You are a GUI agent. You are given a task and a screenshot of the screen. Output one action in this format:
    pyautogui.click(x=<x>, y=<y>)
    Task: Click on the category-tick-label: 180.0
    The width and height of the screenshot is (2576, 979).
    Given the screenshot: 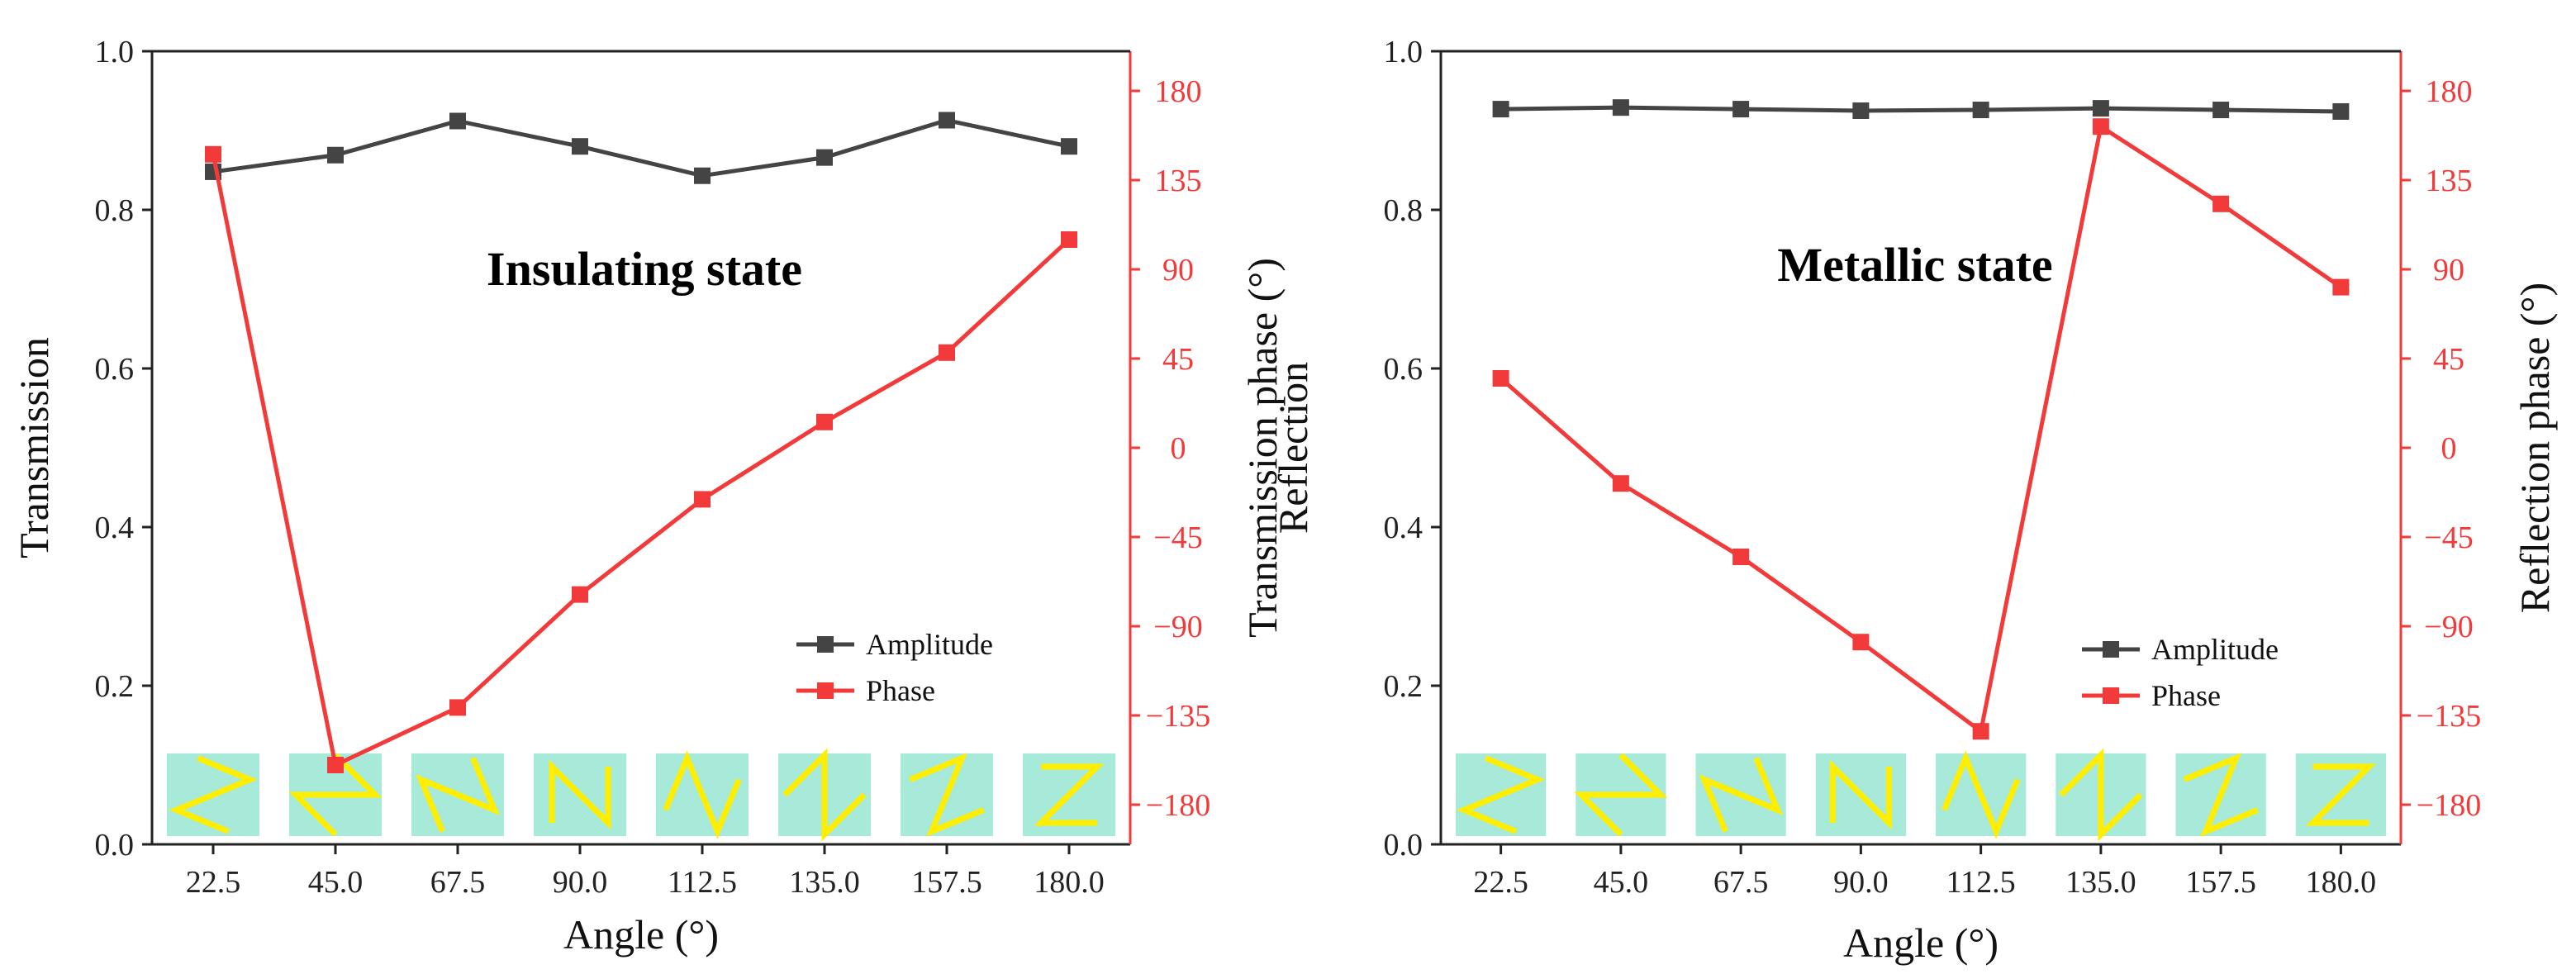 What is the action you would take?
    pyautogui.click(x=1069, y=882)
    